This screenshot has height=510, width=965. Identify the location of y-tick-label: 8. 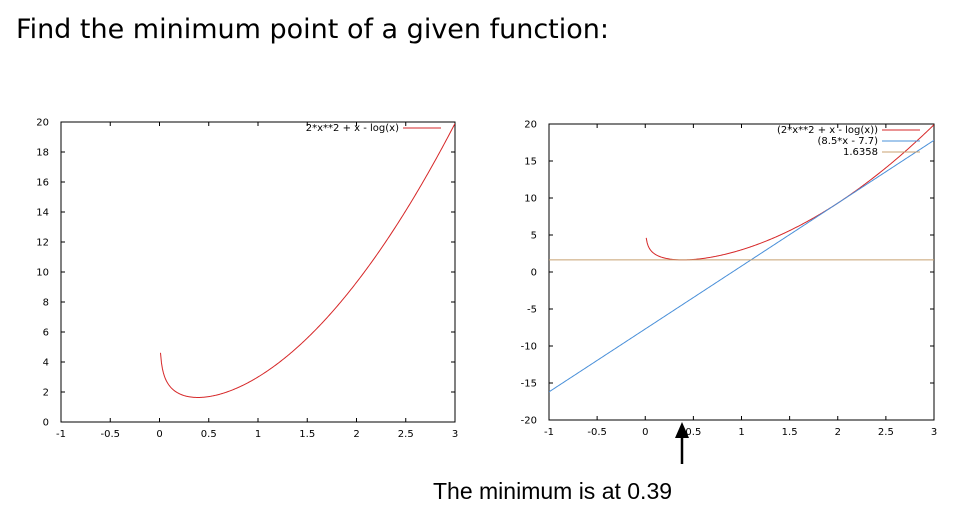
(46, 303).